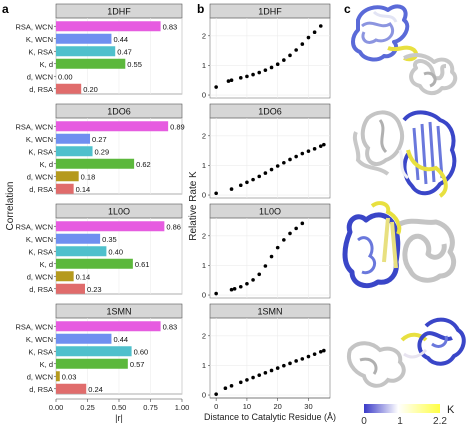 This screenshot has height=424, width=474. I want to click on data-label: 0.86, so click(173, 226).